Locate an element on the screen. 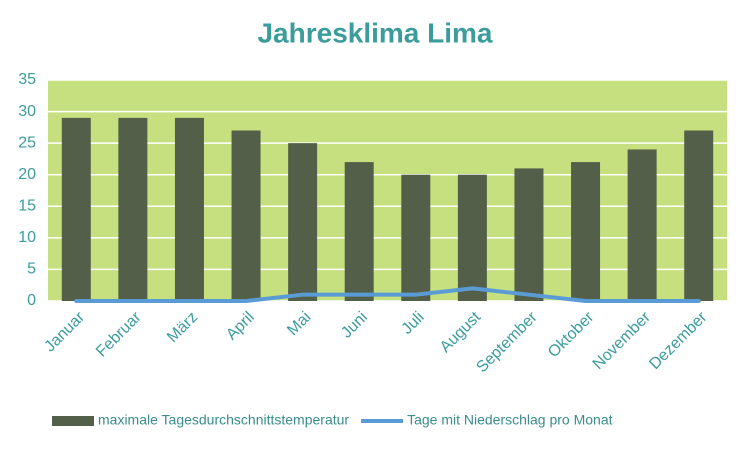 The height and width of the screenshot is (450, 750). x-tick-label: November is located at coordinates (622, 340).